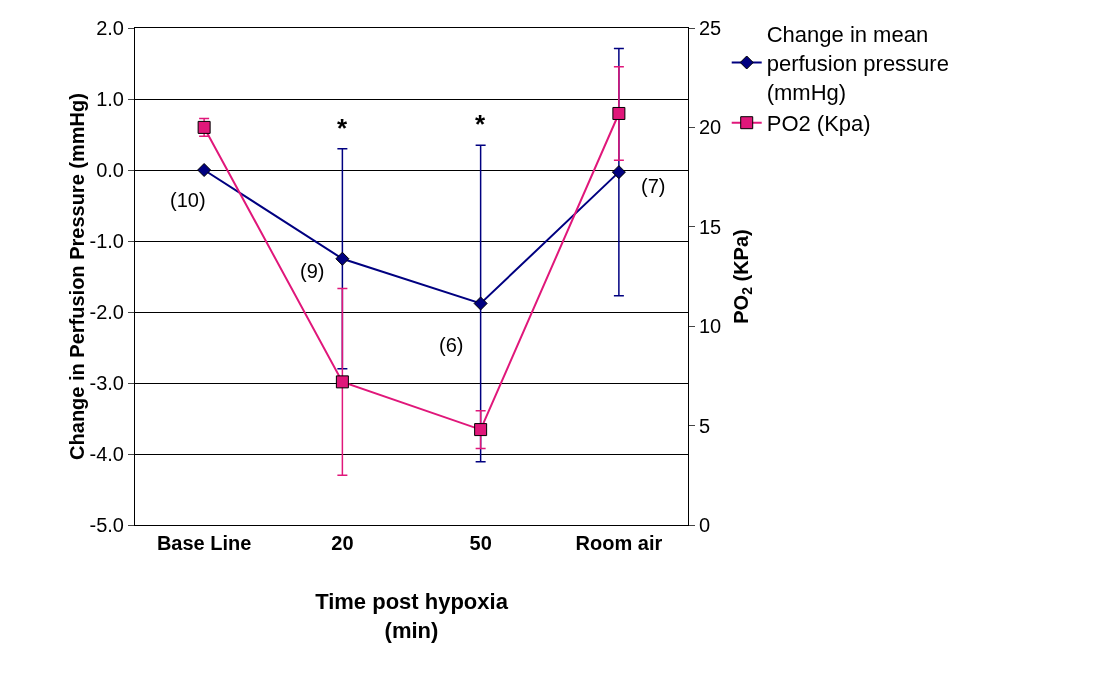 The height and width of the screenshot is (692, 1097). Describe the element at coordinates (710, 226) in the screenshot. I see `y2-tick-label: 15` at that location.